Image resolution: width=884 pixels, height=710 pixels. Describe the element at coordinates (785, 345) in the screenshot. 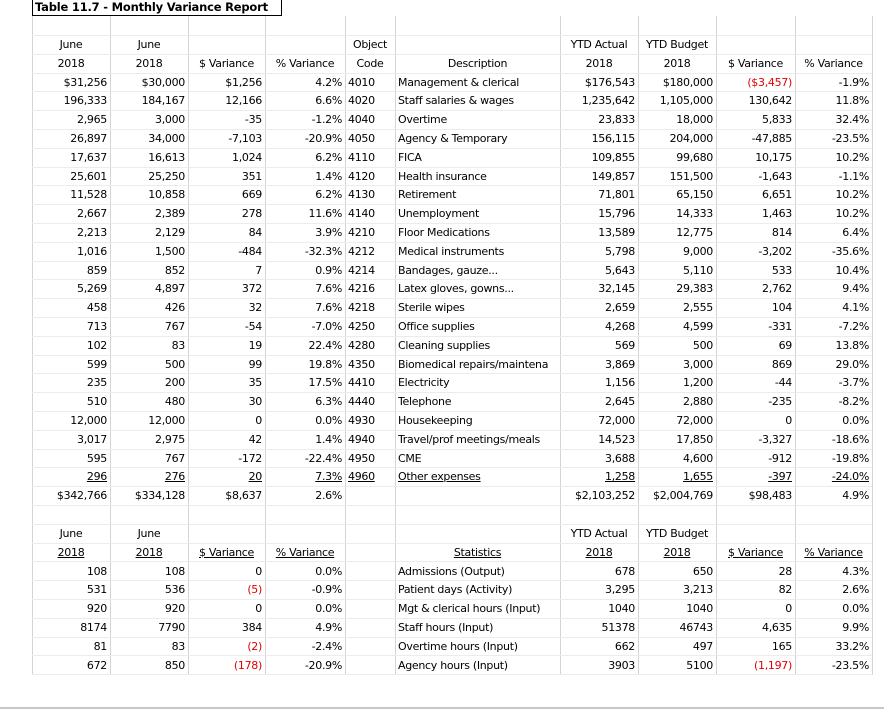

I see `cell-text: 69` at that location.